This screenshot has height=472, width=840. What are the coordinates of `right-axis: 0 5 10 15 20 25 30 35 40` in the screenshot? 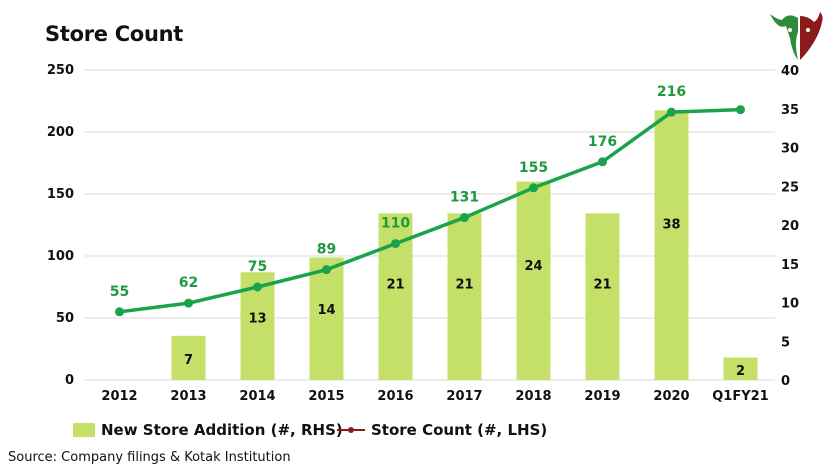 It's located at (790, 226).